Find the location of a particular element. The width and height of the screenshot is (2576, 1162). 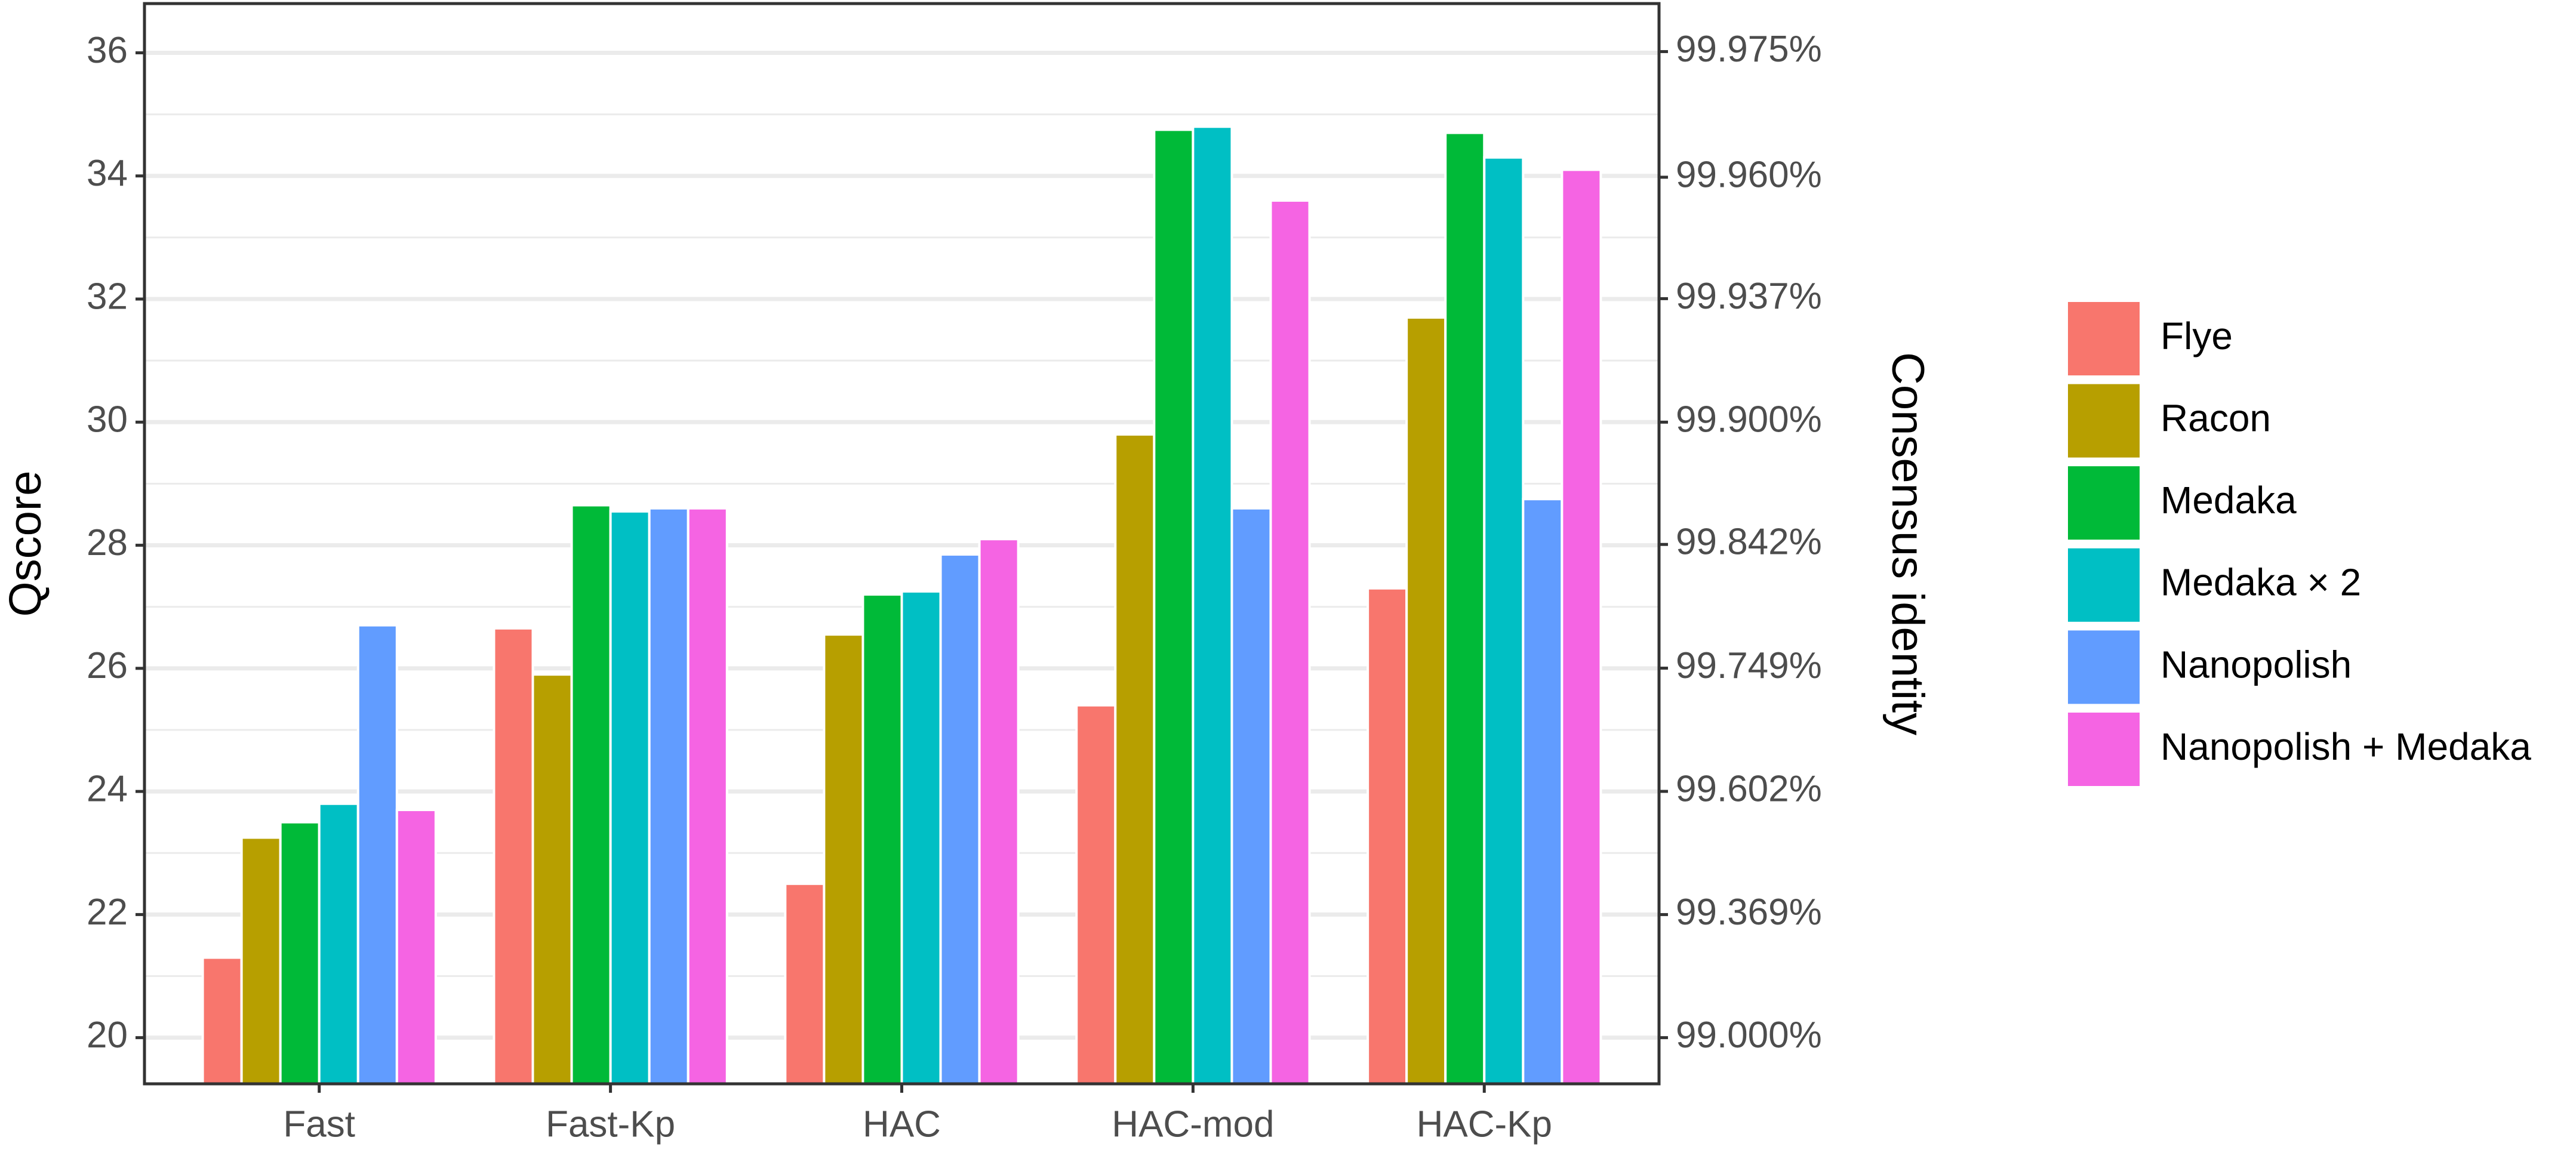

x-tick-label: Fast-Kp is located at coordinates (610, 1124).